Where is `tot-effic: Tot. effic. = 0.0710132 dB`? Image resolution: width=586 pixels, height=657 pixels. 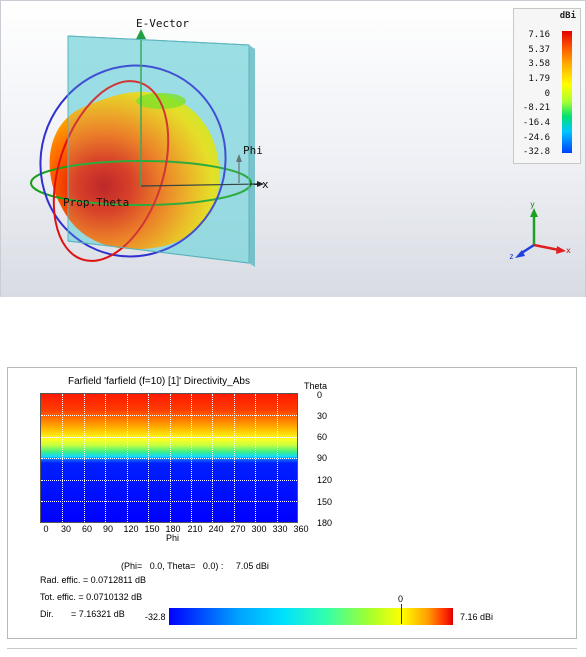 tot-effic: Tot. effic. = 0.0710132 dB is located at coordinates (91, 597).